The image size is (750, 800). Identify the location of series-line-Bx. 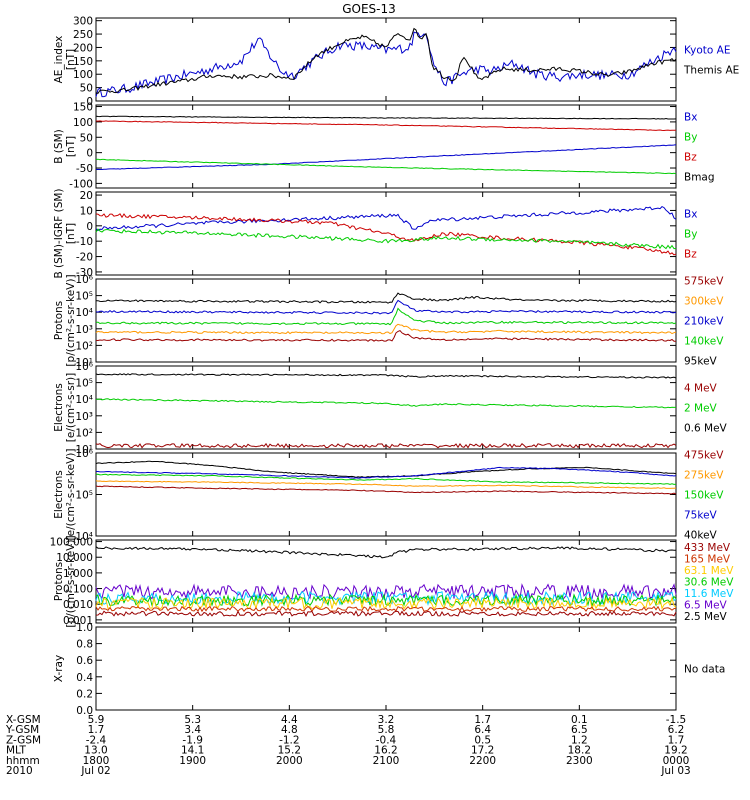
(386, 157).